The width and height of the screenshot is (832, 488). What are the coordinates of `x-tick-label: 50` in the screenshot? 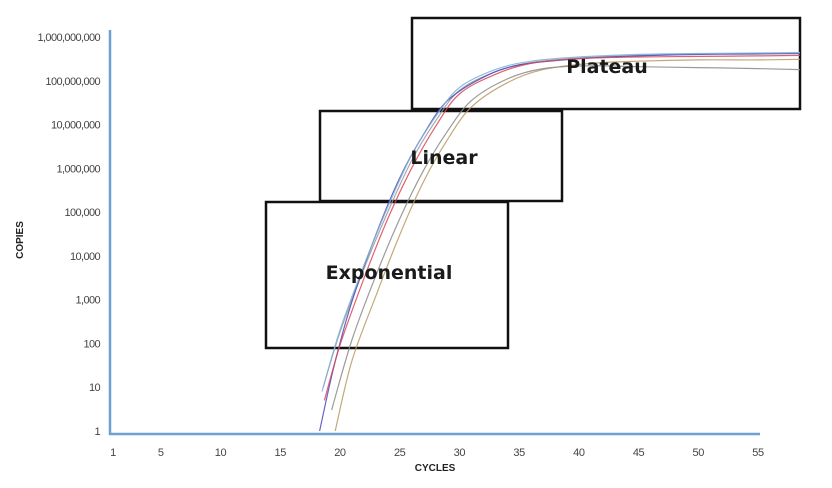 It's located at (699, 453).